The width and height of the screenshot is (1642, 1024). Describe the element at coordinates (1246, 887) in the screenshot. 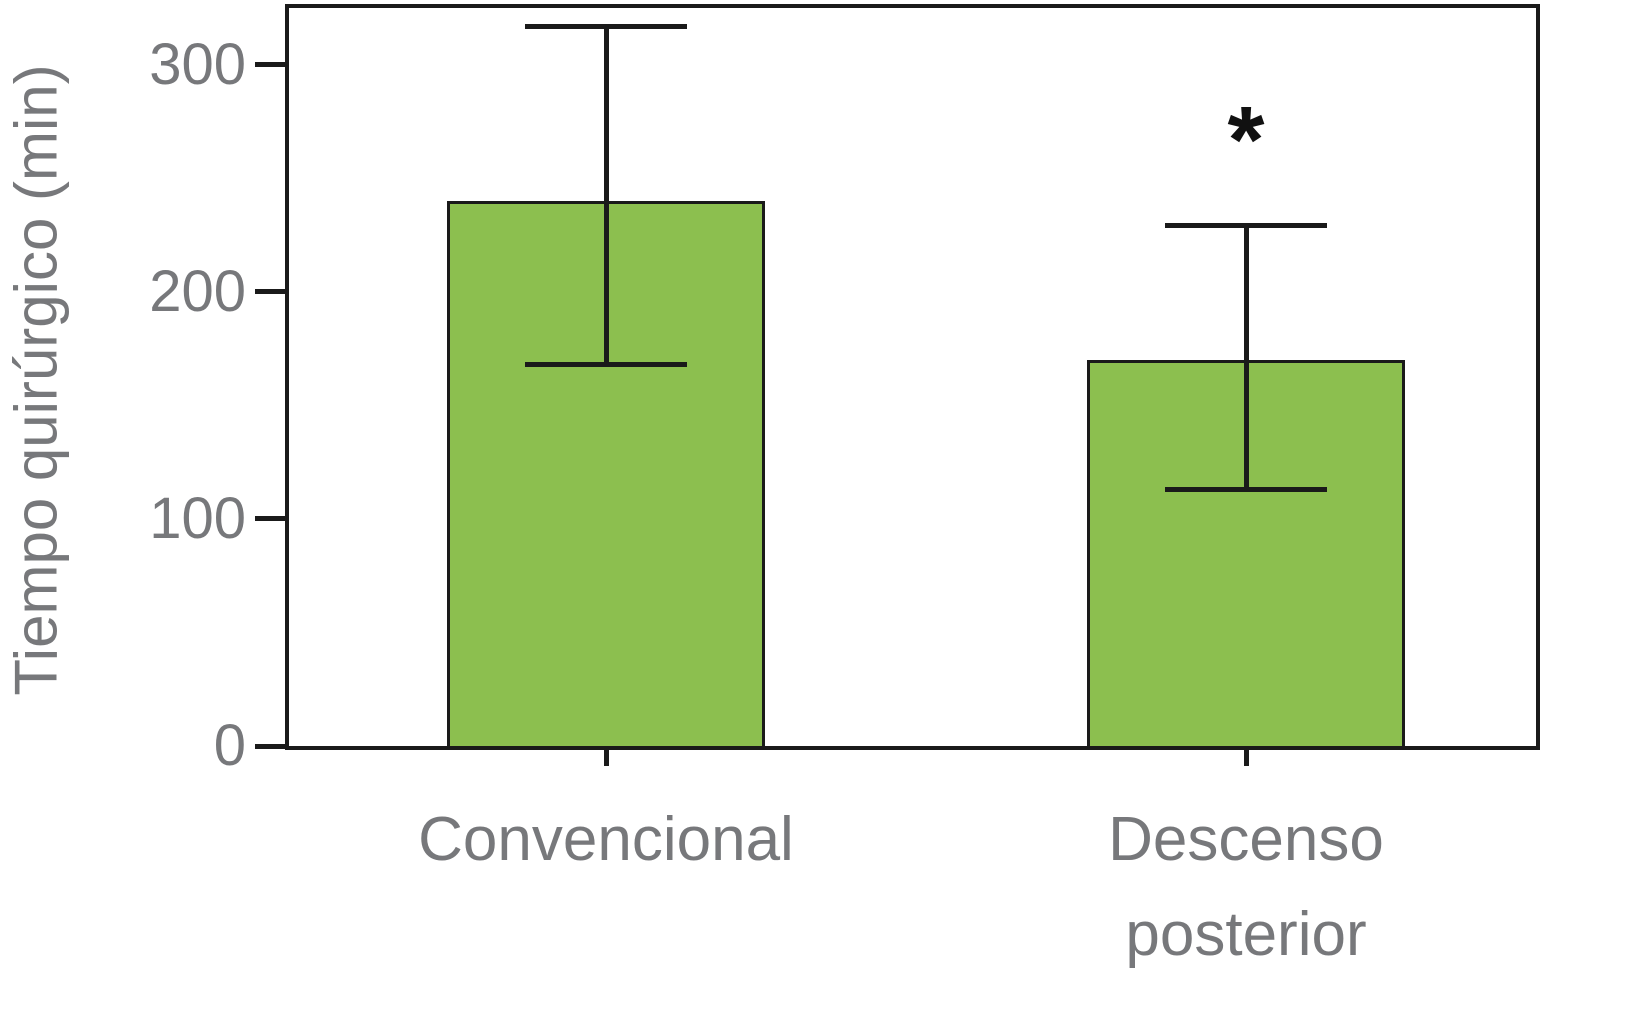

I see `x-category-label-descenso-posterior: Descenso posterior` at that location.